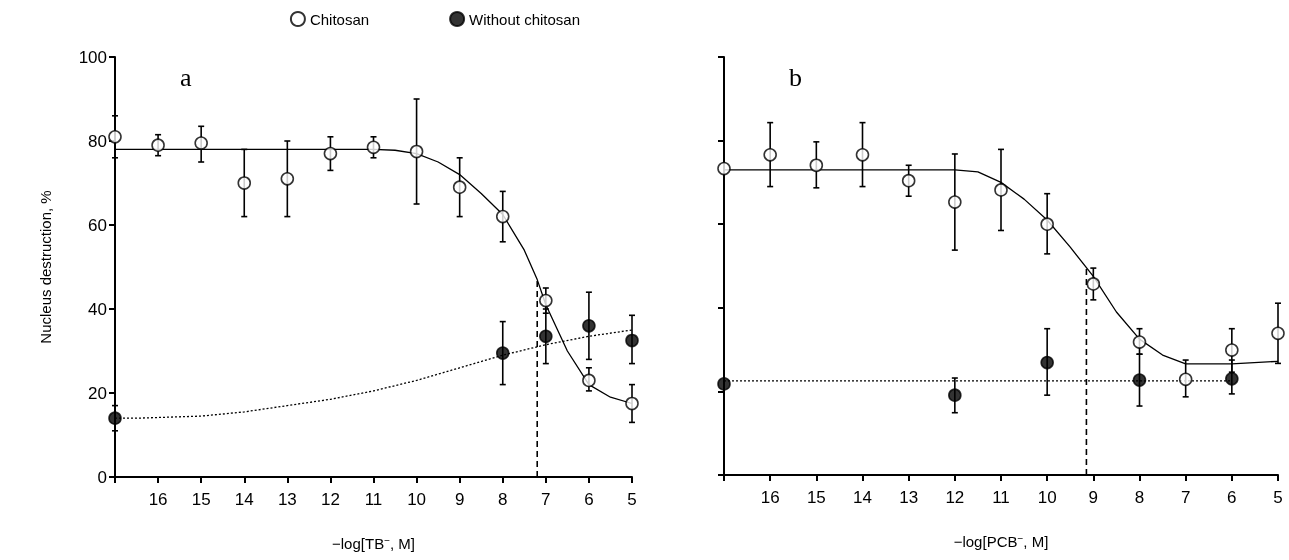 The image size is (1289, 560). What do you see at coordinates (524, 19) in the screenshot?
I see `legend-label: Without chitosan` at bounding box center [524, 19].